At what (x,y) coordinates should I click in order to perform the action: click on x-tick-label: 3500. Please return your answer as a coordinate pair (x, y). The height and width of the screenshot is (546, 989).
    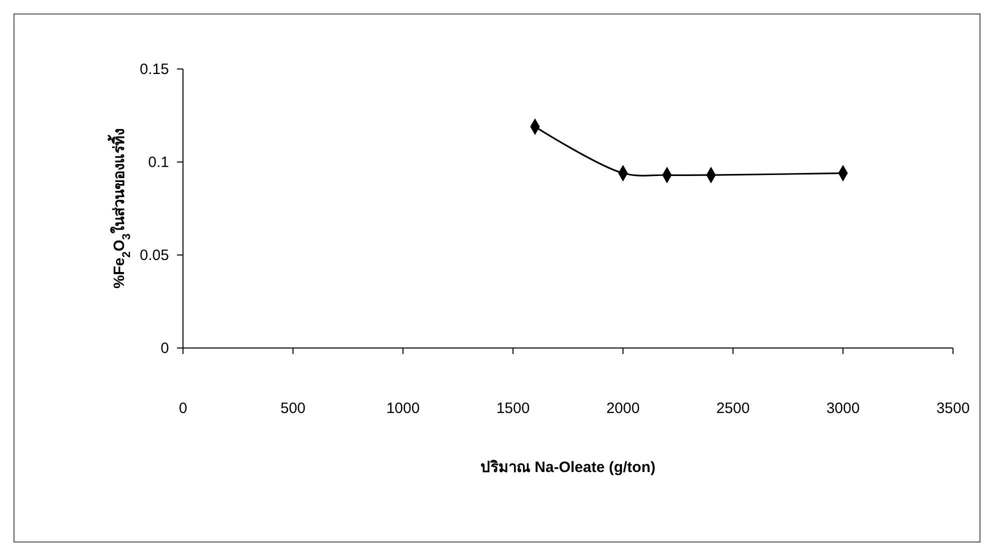
    Looking at the image, I should click on (953, 408).